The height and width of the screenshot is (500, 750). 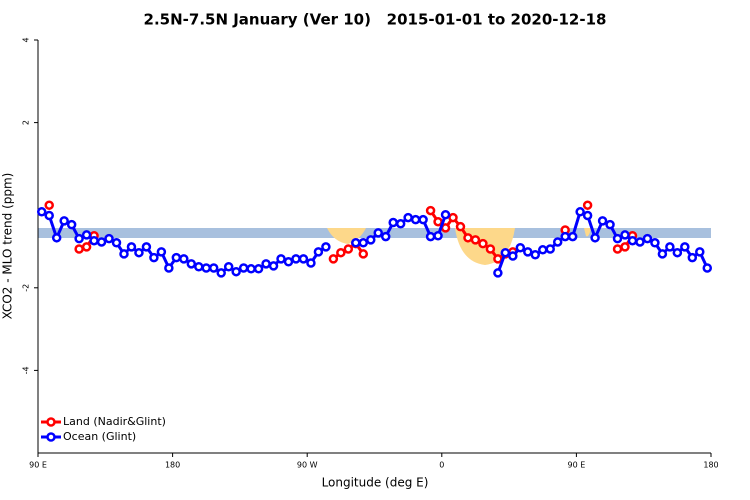 I want to click on y-axis-title: XCO2 - MLO trend (ppm), so click(x=8, y=246).